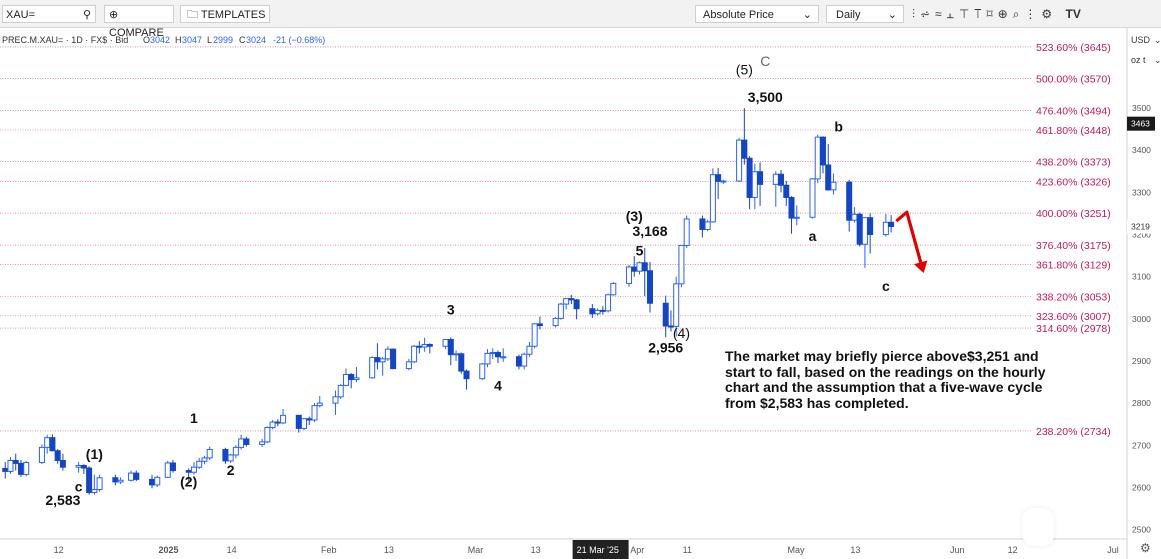 This screenshot has width=1161, height=559. What do you see at coordinates (242, 40) in the screenshot?
I see `legend-c-label: C` at bounding box center [242, 40].